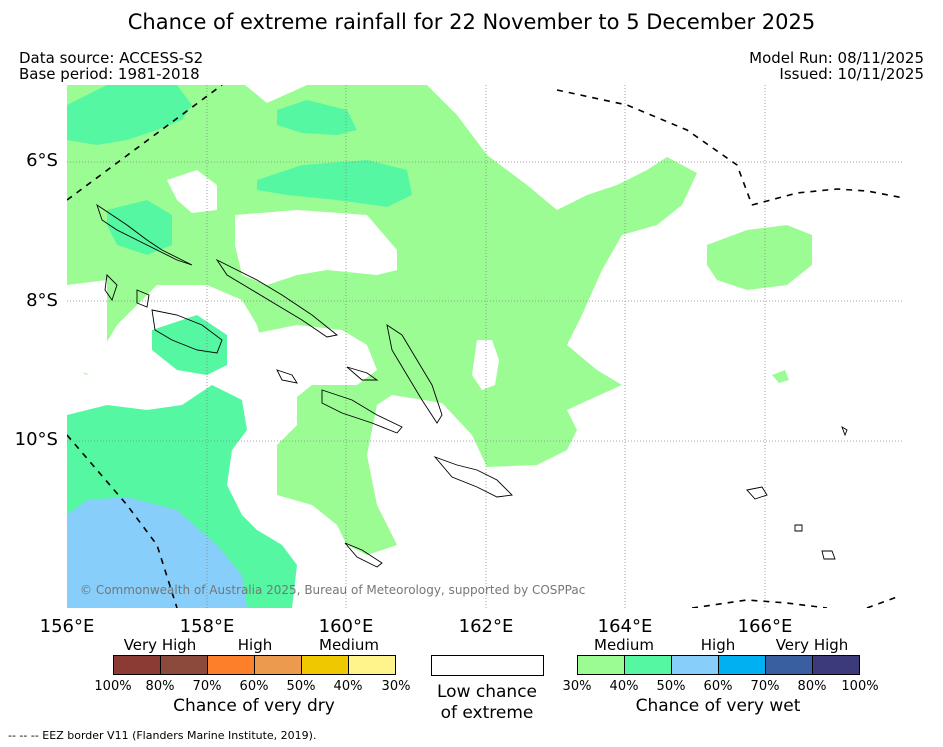  What do you see at coordinates (207, 626) in the screenshot?
I see `lon-label-158: 158°E` at bounding box center [207, 626].